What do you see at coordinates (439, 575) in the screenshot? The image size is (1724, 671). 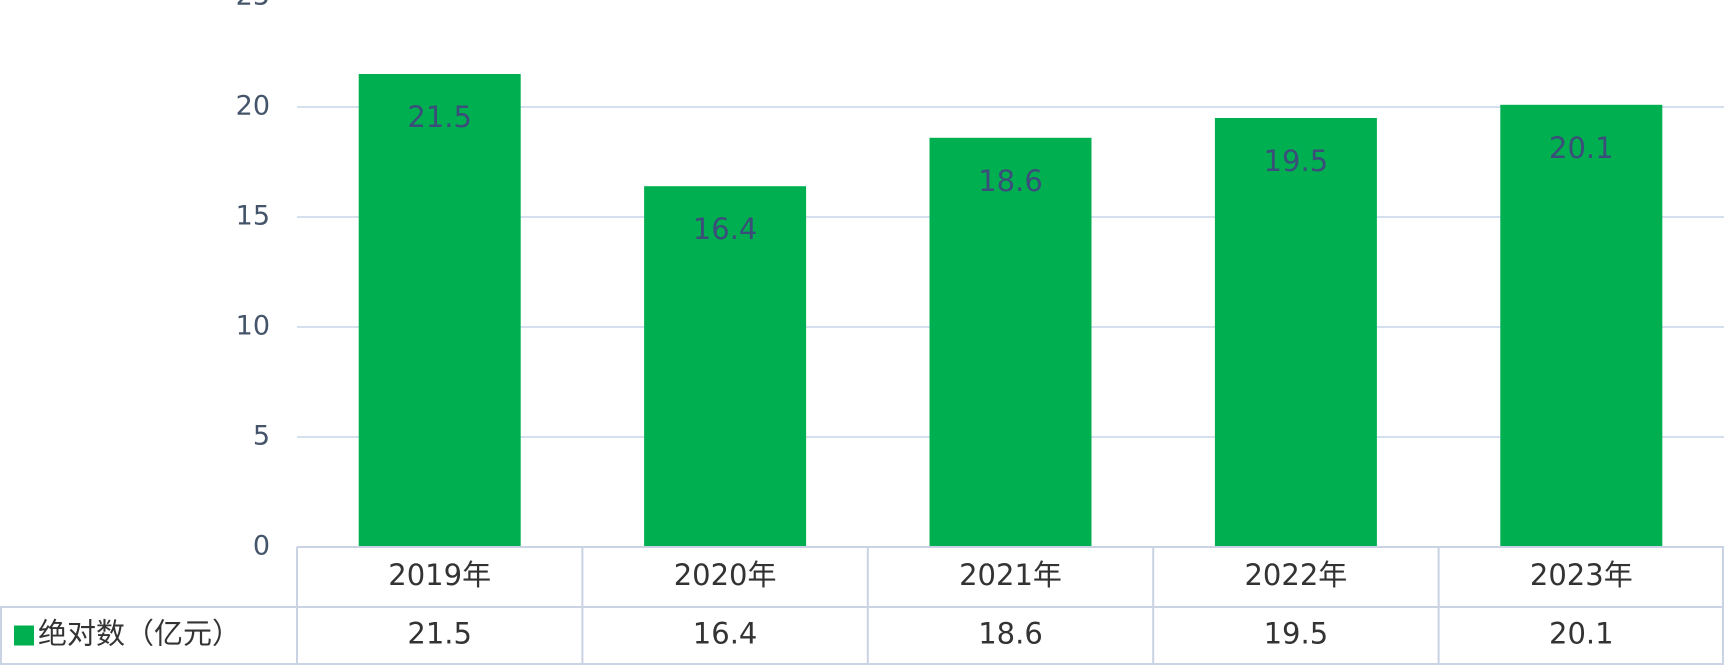 I see `x-tick-label: 2019年` at bounding box center [439, 575].